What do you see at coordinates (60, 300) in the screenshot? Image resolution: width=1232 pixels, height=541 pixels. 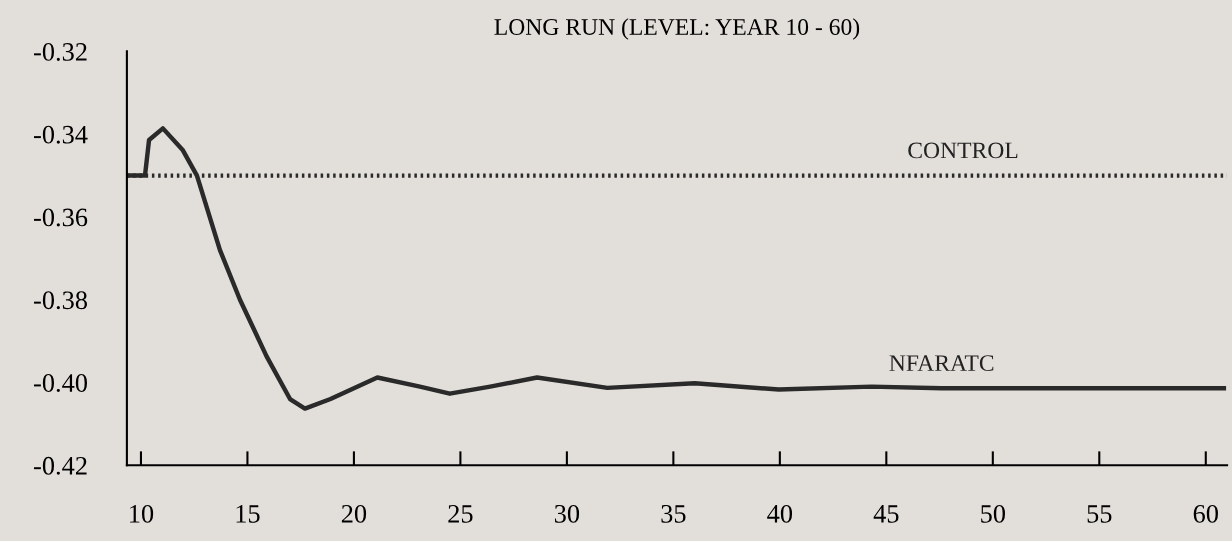 I see `y-tick-label: -0.38` at bounding box center [60, 300].